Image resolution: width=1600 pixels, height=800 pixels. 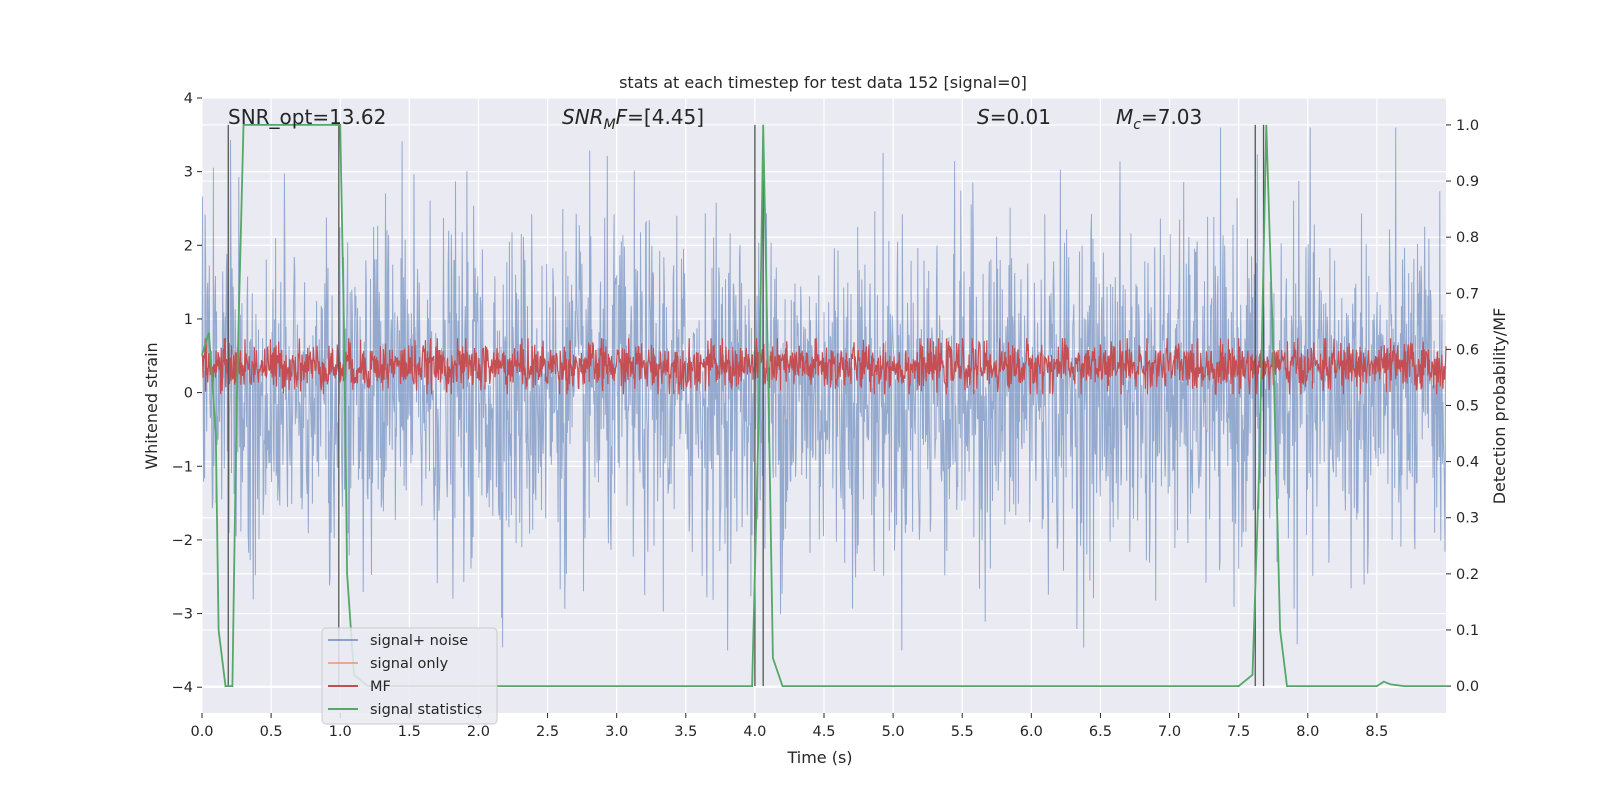 What do you see at coordinates (819, 757) in the screenshot?
I see `x-axis-label: Time (s)` at bounding box center [819, 757].